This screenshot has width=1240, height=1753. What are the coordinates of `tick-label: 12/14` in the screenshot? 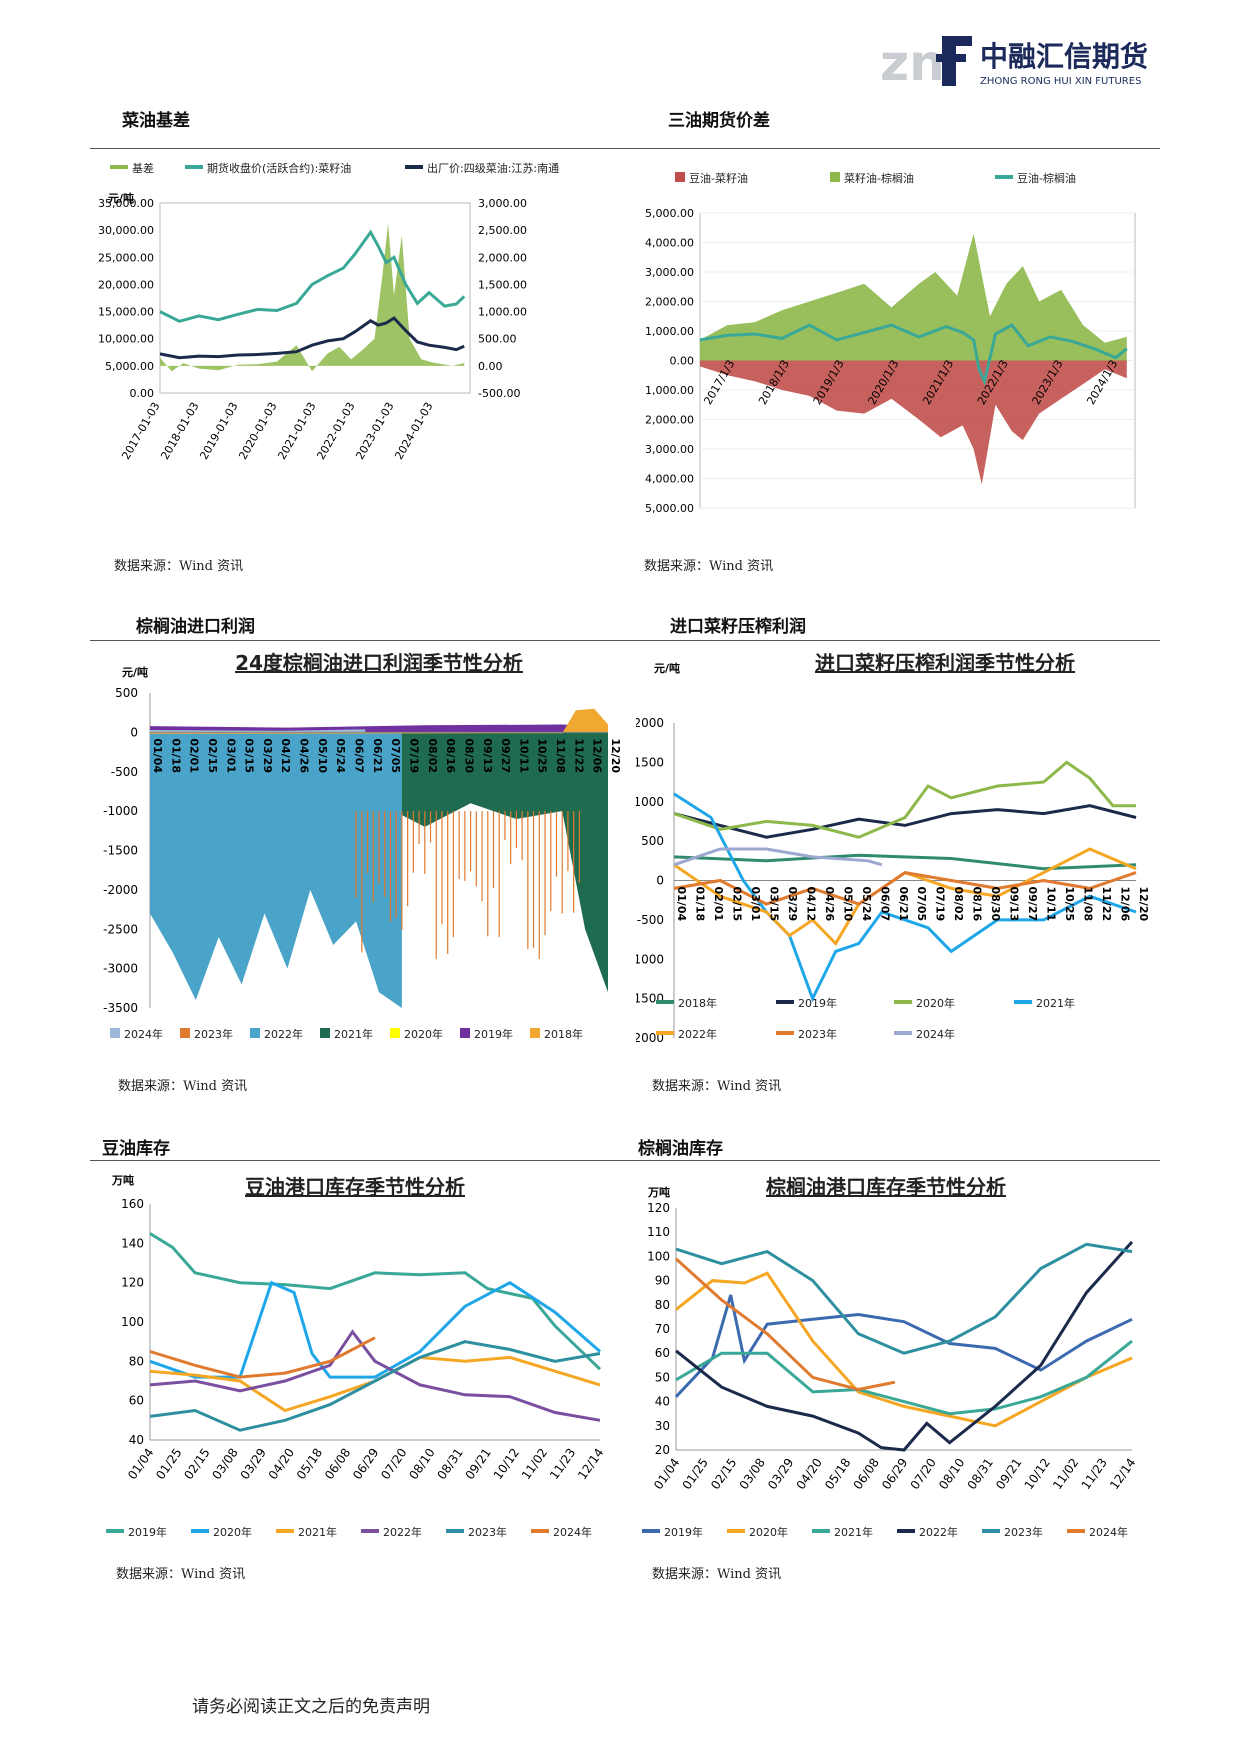 It's located at (1122, 1474).